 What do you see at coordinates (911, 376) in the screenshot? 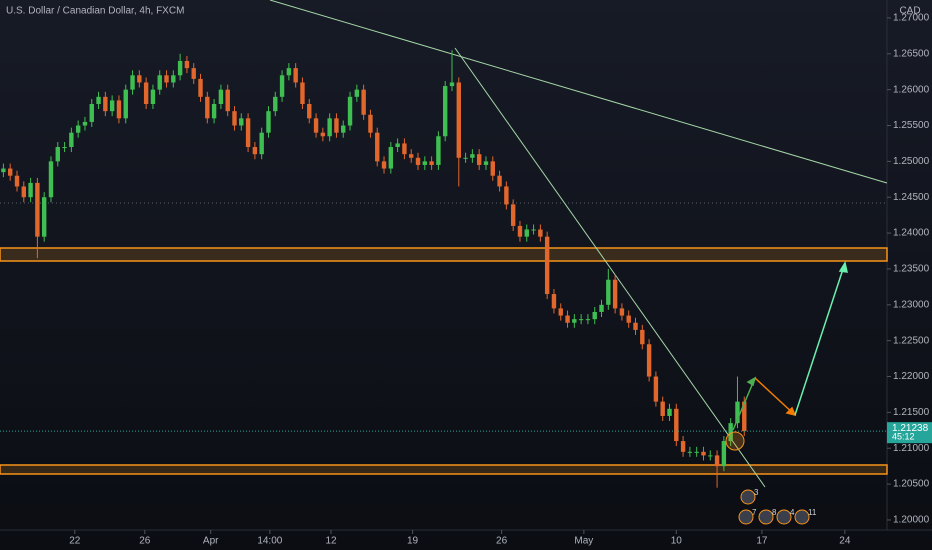
I see `y-tick-label: 1.22000` at bounding box center [911, 376].